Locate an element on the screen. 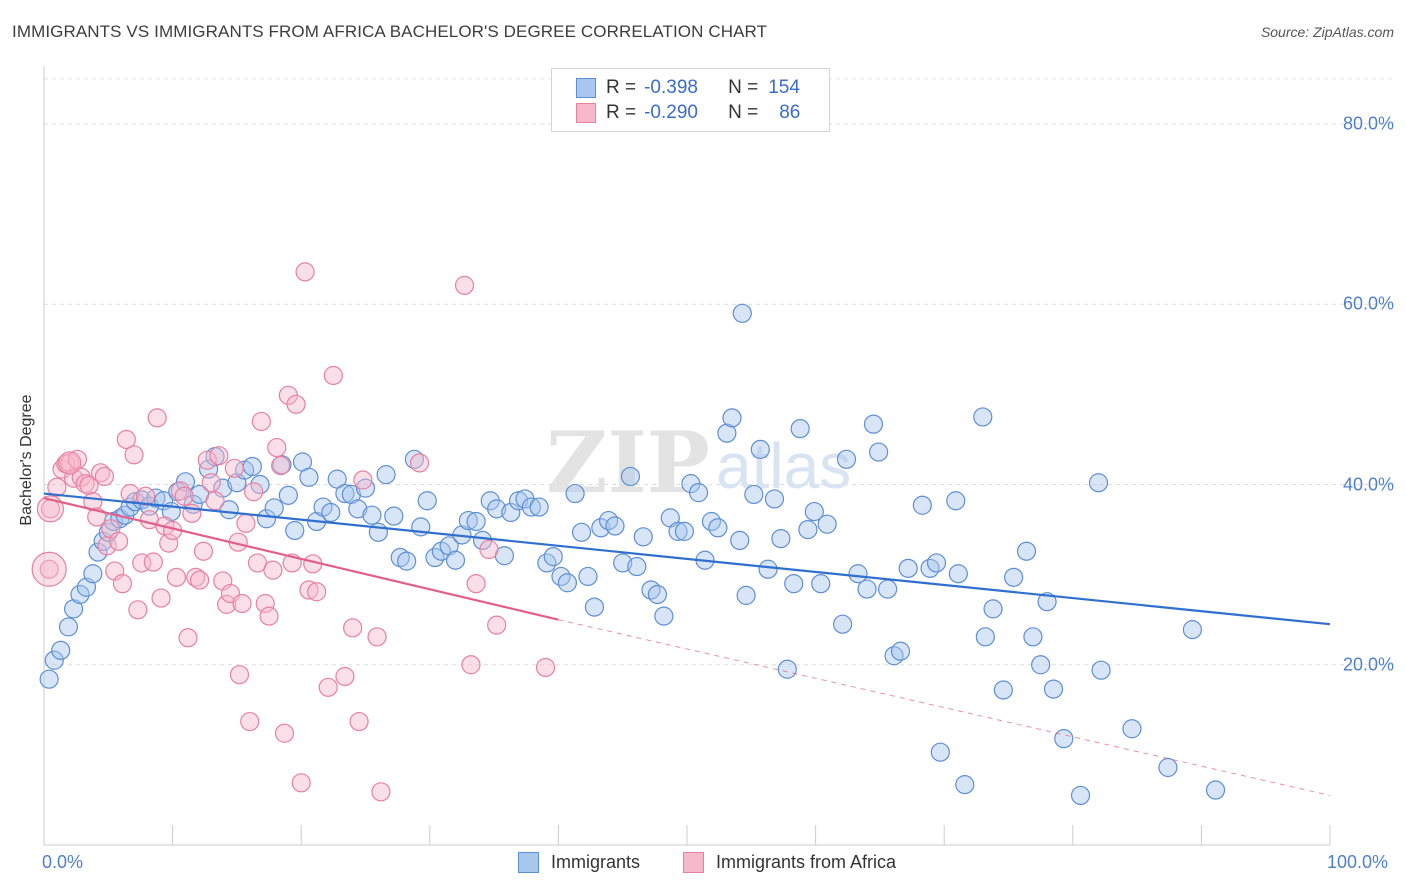 Image resolution: width=1406 pixels, height=892 pixels. legend-n-value: 154 is located at coordinates (784, 87).